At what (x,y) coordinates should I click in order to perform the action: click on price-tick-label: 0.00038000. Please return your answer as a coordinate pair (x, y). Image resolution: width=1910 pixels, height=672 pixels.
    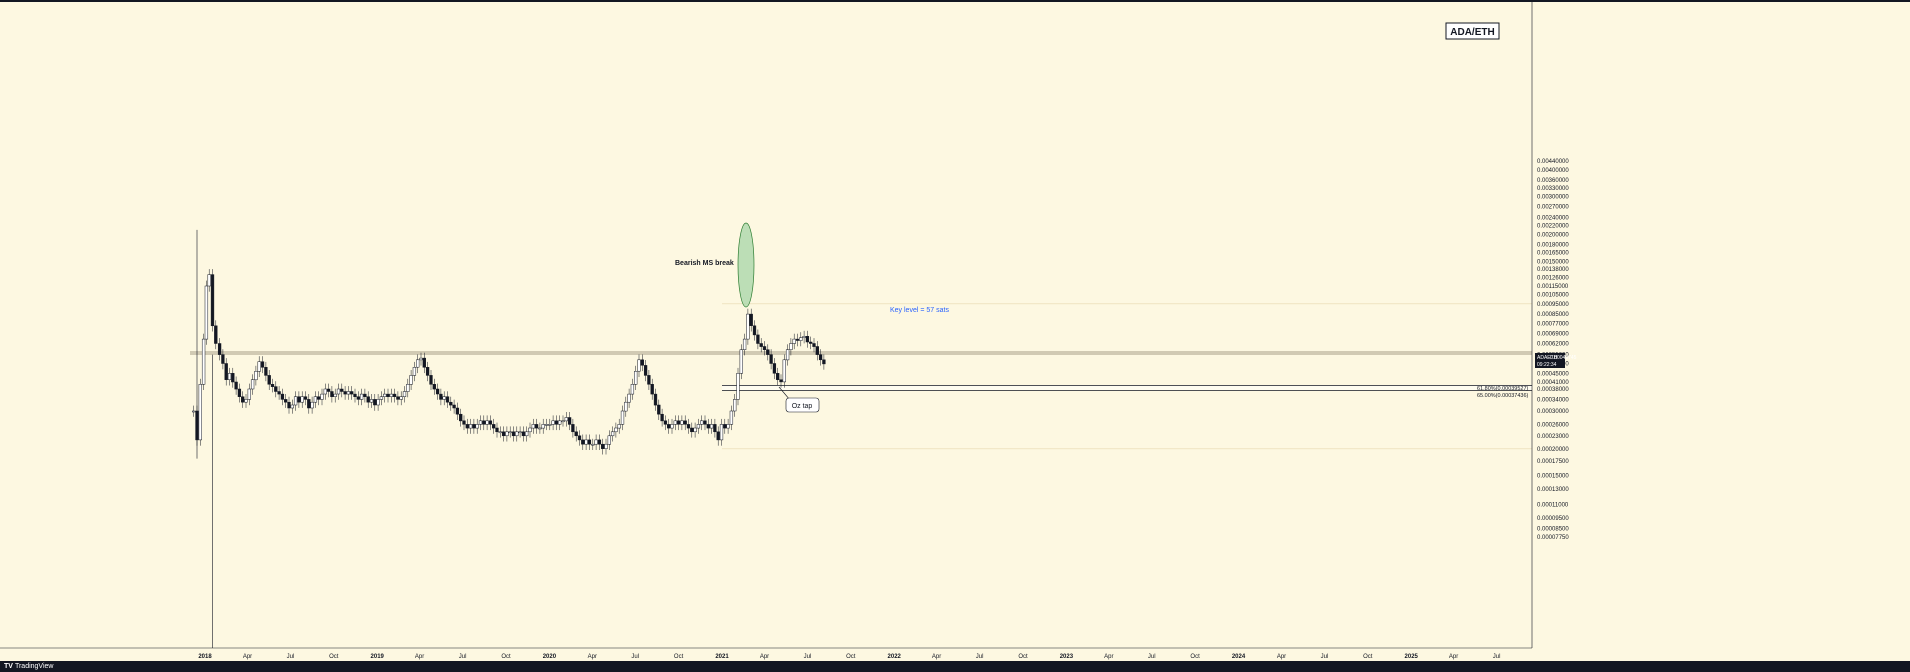
    Looking at the image, I should click on (1553, 390).